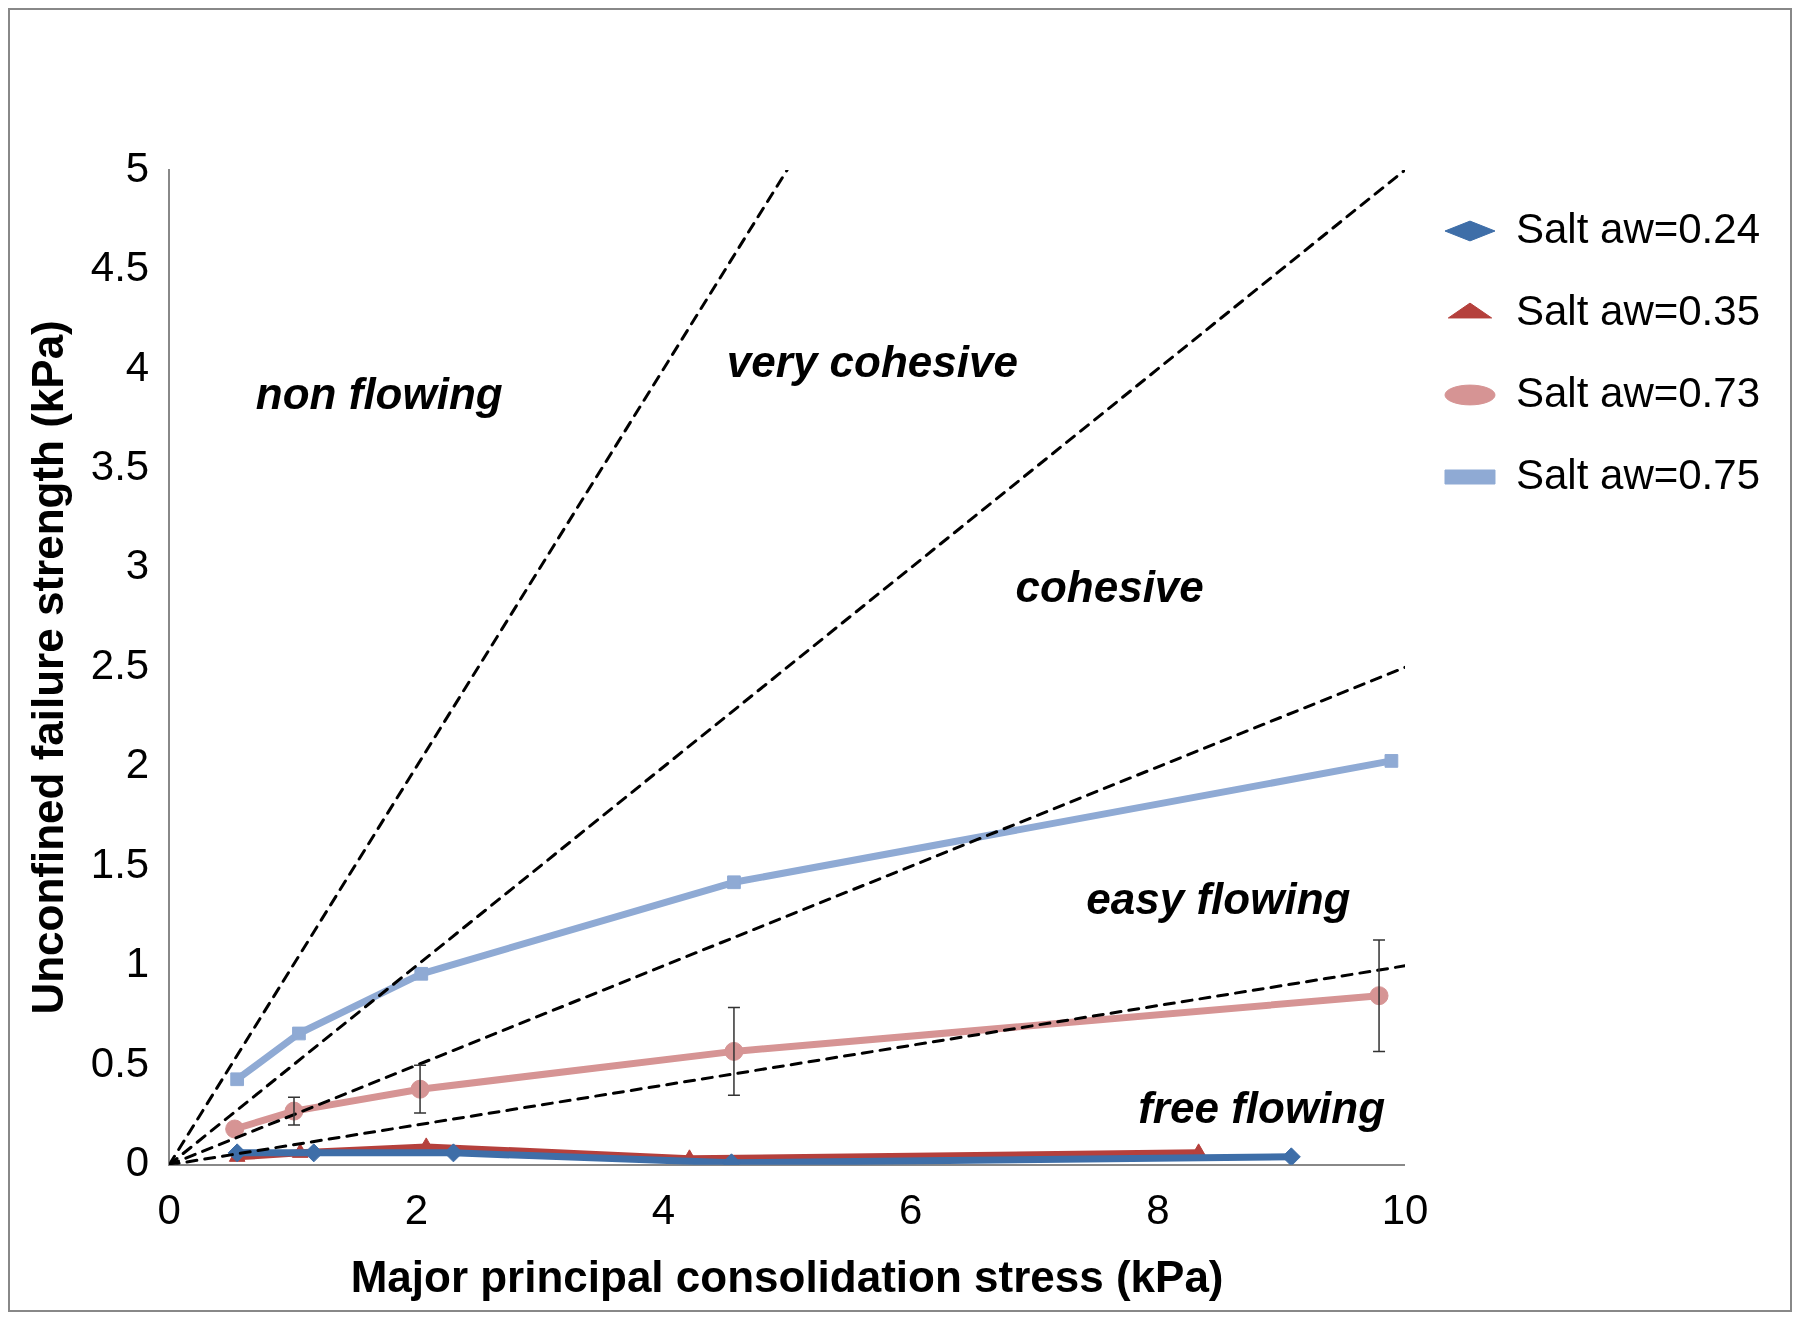 The image size is (1813, 1331). Describe the element at coordinates (1638, 392) in the screenshot. I see `legend-label: Salt aw=0.73` at that location.